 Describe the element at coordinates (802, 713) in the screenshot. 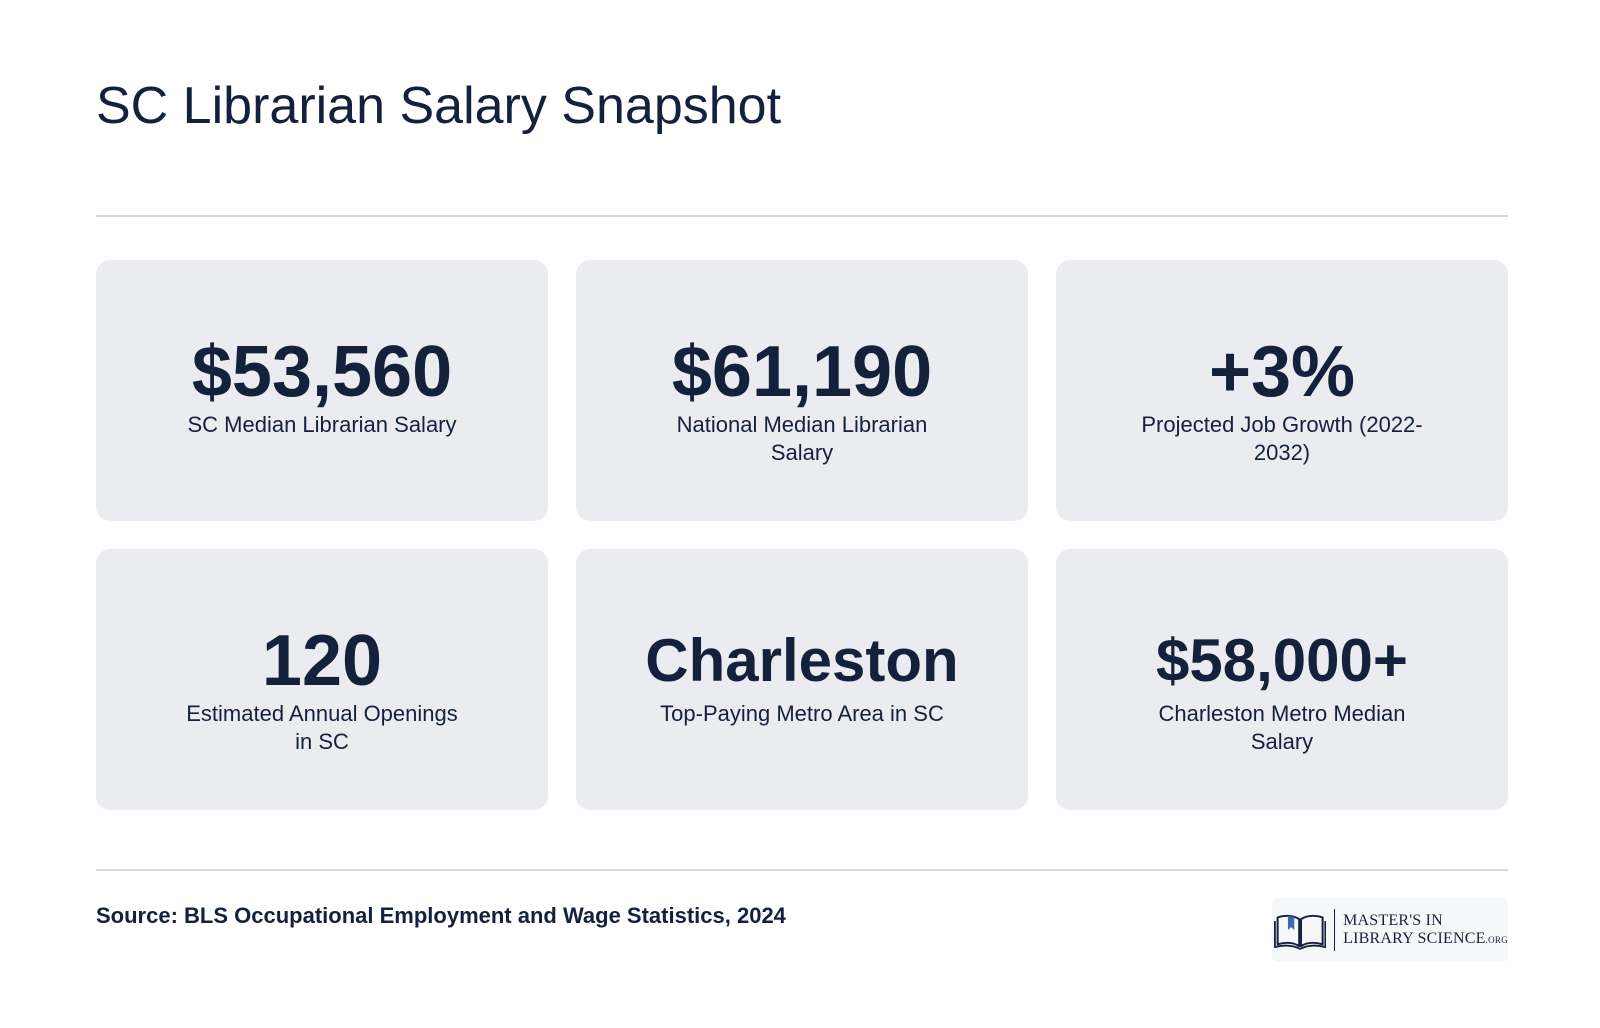

I see `stat-label: Top-Paying Metro Area in SC` at that location.